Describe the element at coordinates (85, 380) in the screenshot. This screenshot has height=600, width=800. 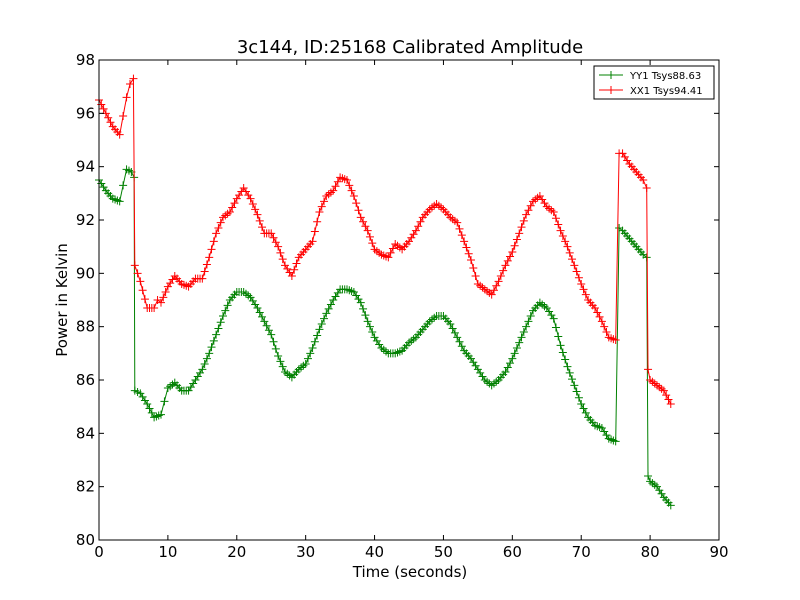
I see `y-tick-label: 86` at that location.